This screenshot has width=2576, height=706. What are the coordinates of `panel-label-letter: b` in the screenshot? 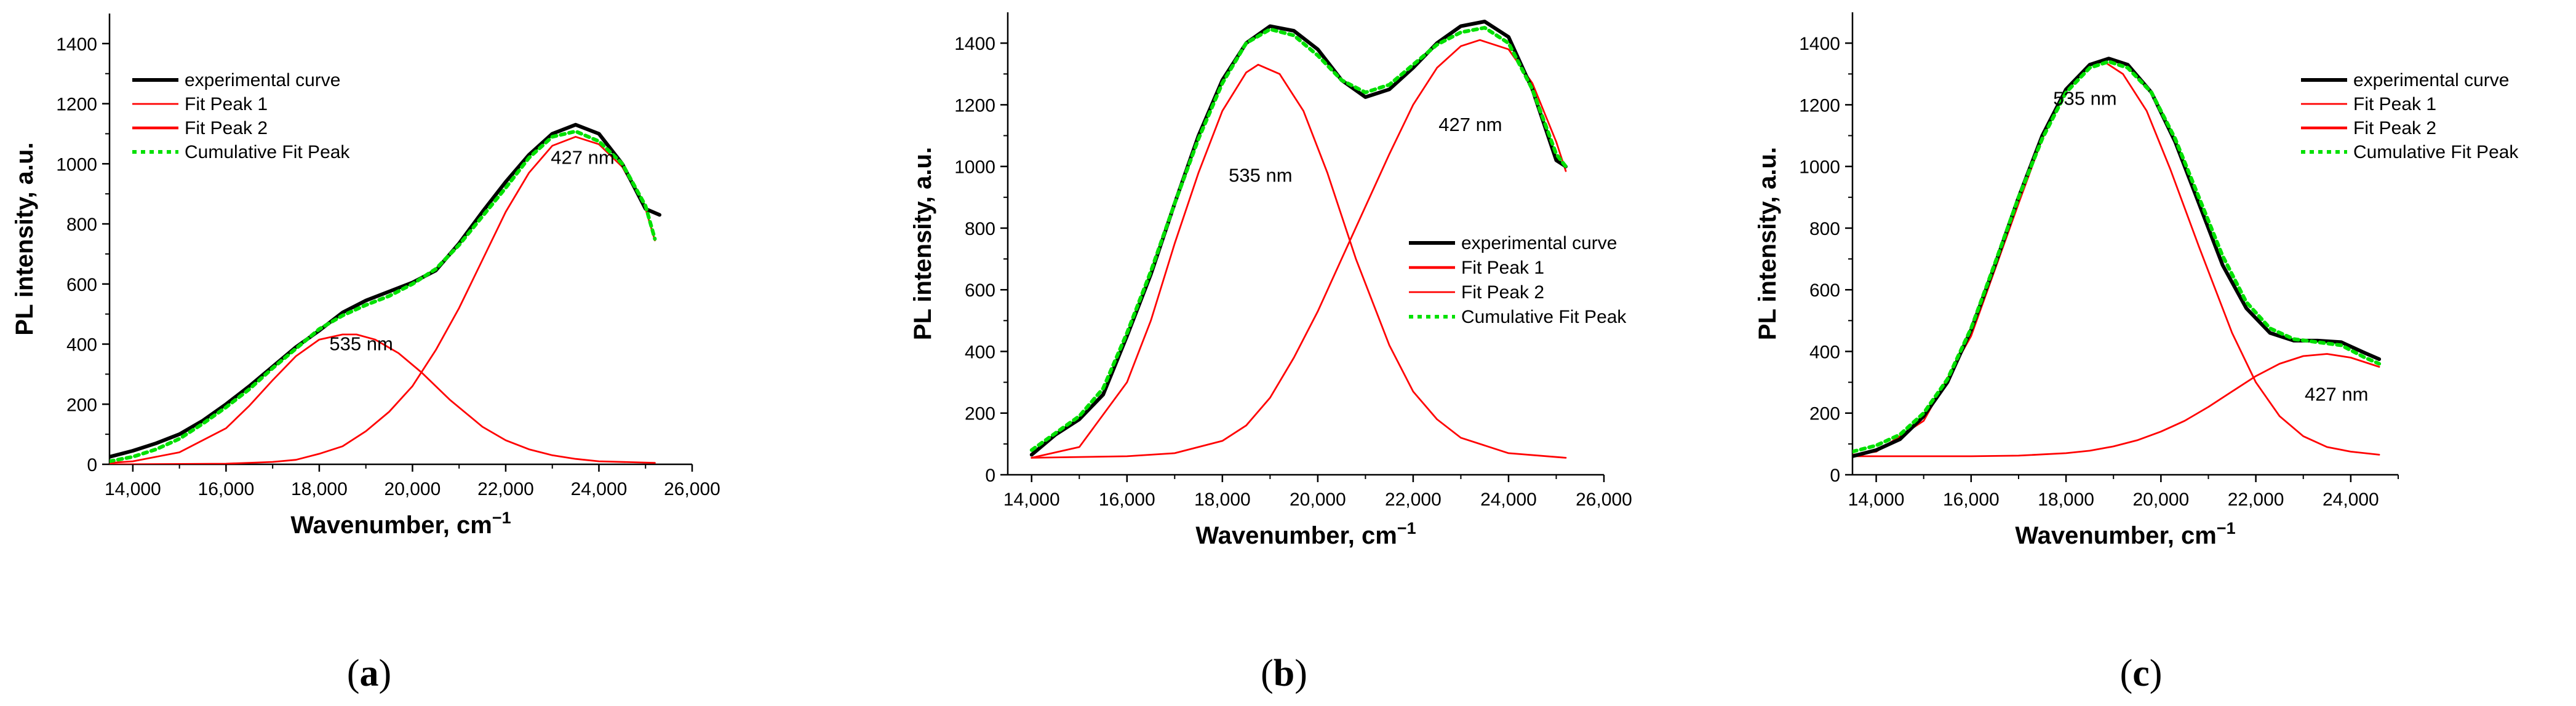 It's located at (1284, 673).